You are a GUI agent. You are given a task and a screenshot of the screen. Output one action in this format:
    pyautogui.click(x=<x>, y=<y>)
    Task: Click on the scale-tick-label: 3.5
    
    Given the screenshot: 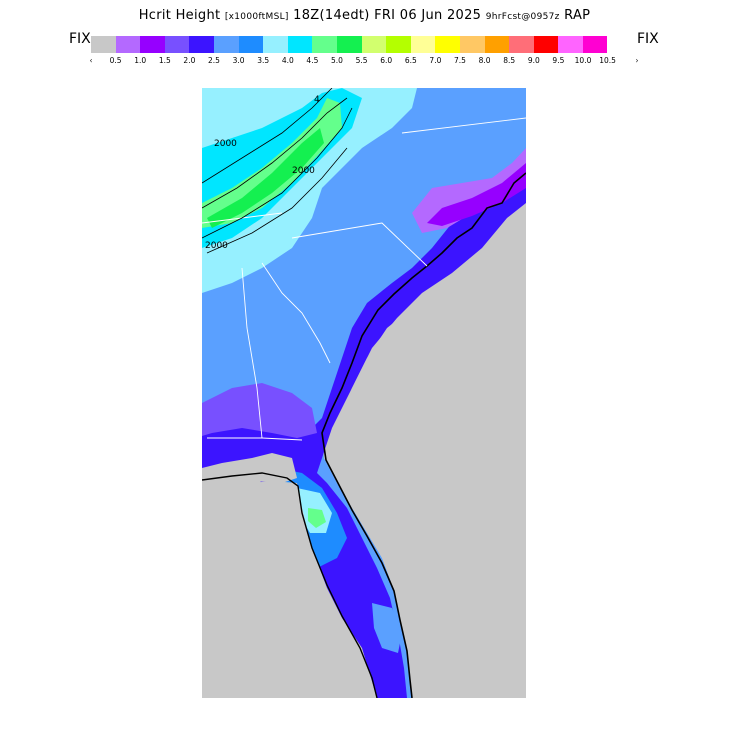 What is the action you would take?
    pyautogui.click(x=263, y=60)
    